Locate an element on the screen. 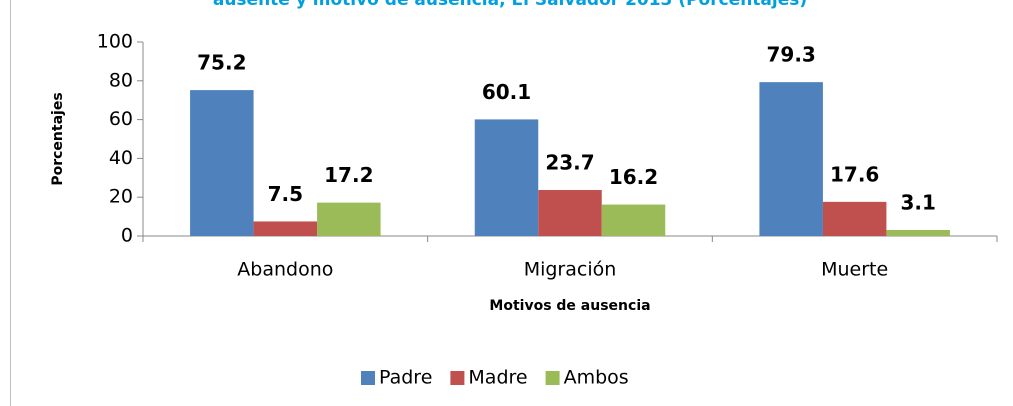 Image resolution: width=1013 pixels, height=406 pixels. y-tick-label: 20 is located at coordinates (121, 197).